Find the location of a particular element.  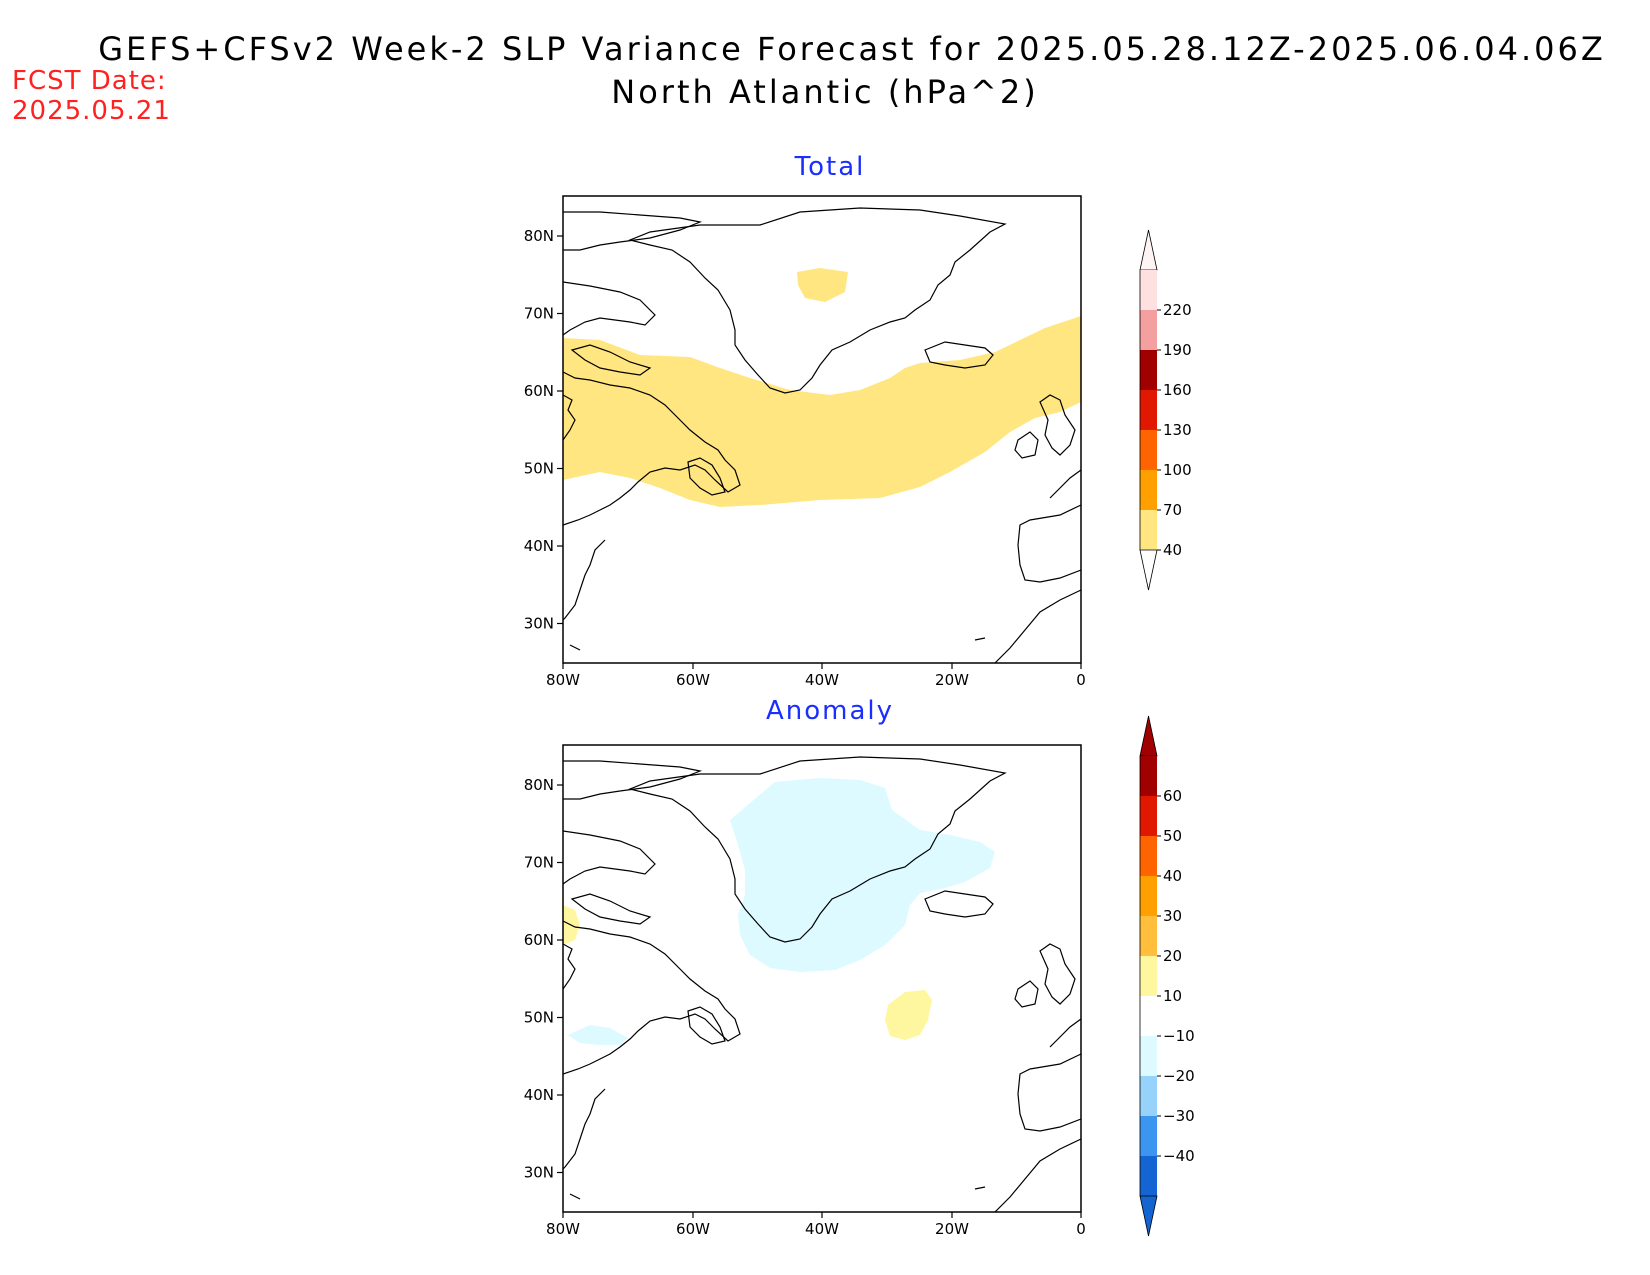

chart-subtitle: North Atlantic (hPa^2) is located at coordinates (825, 92).